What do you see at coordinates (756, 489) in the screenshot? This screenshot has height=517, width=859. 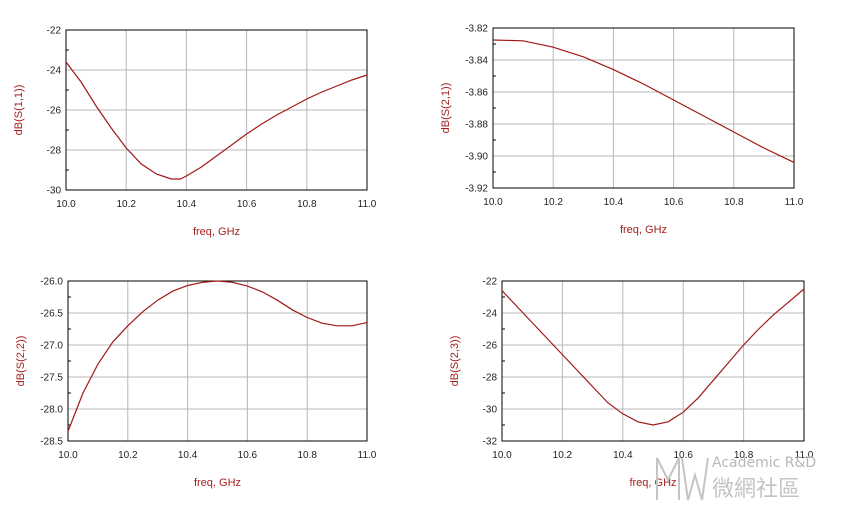 I see `watermark-text-cn: 微網社區` at bounding box center [756, 489].